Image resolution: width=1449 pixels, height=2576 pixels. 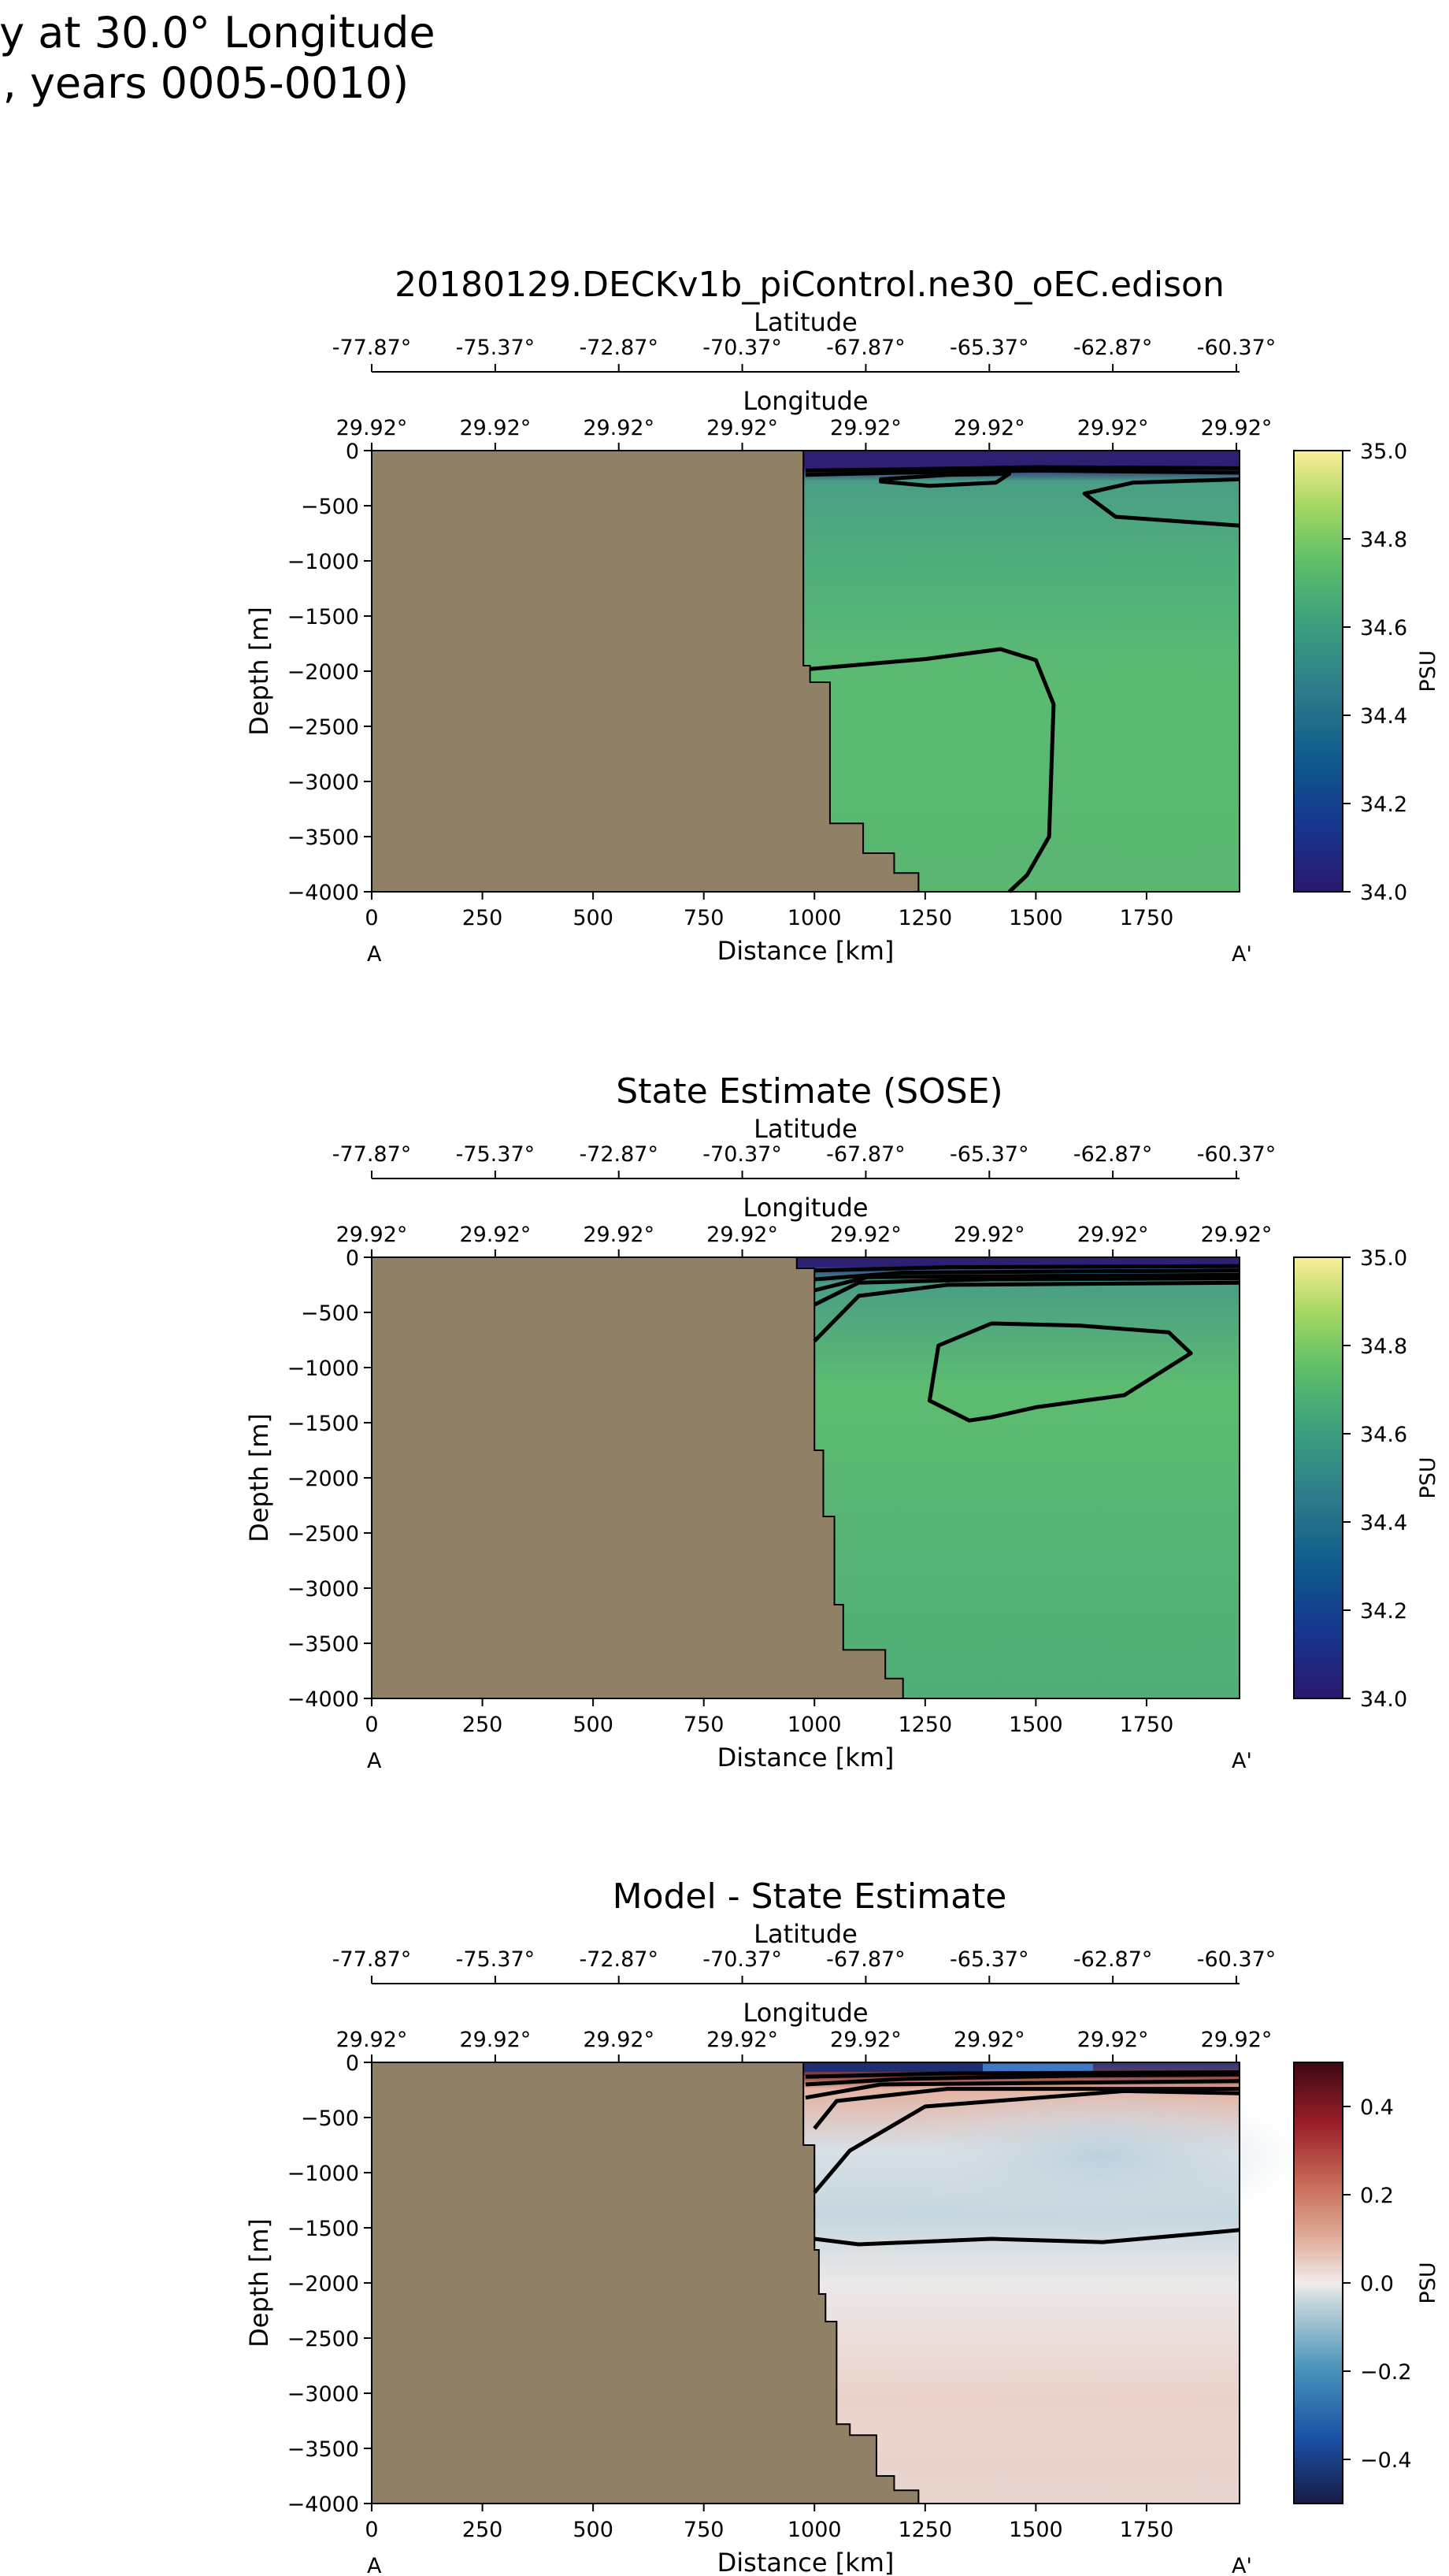 What do you see at coordinates (1242, 954) in the screenshot?
I see `section-end-label: A'` at bounding box center [1242, 954].